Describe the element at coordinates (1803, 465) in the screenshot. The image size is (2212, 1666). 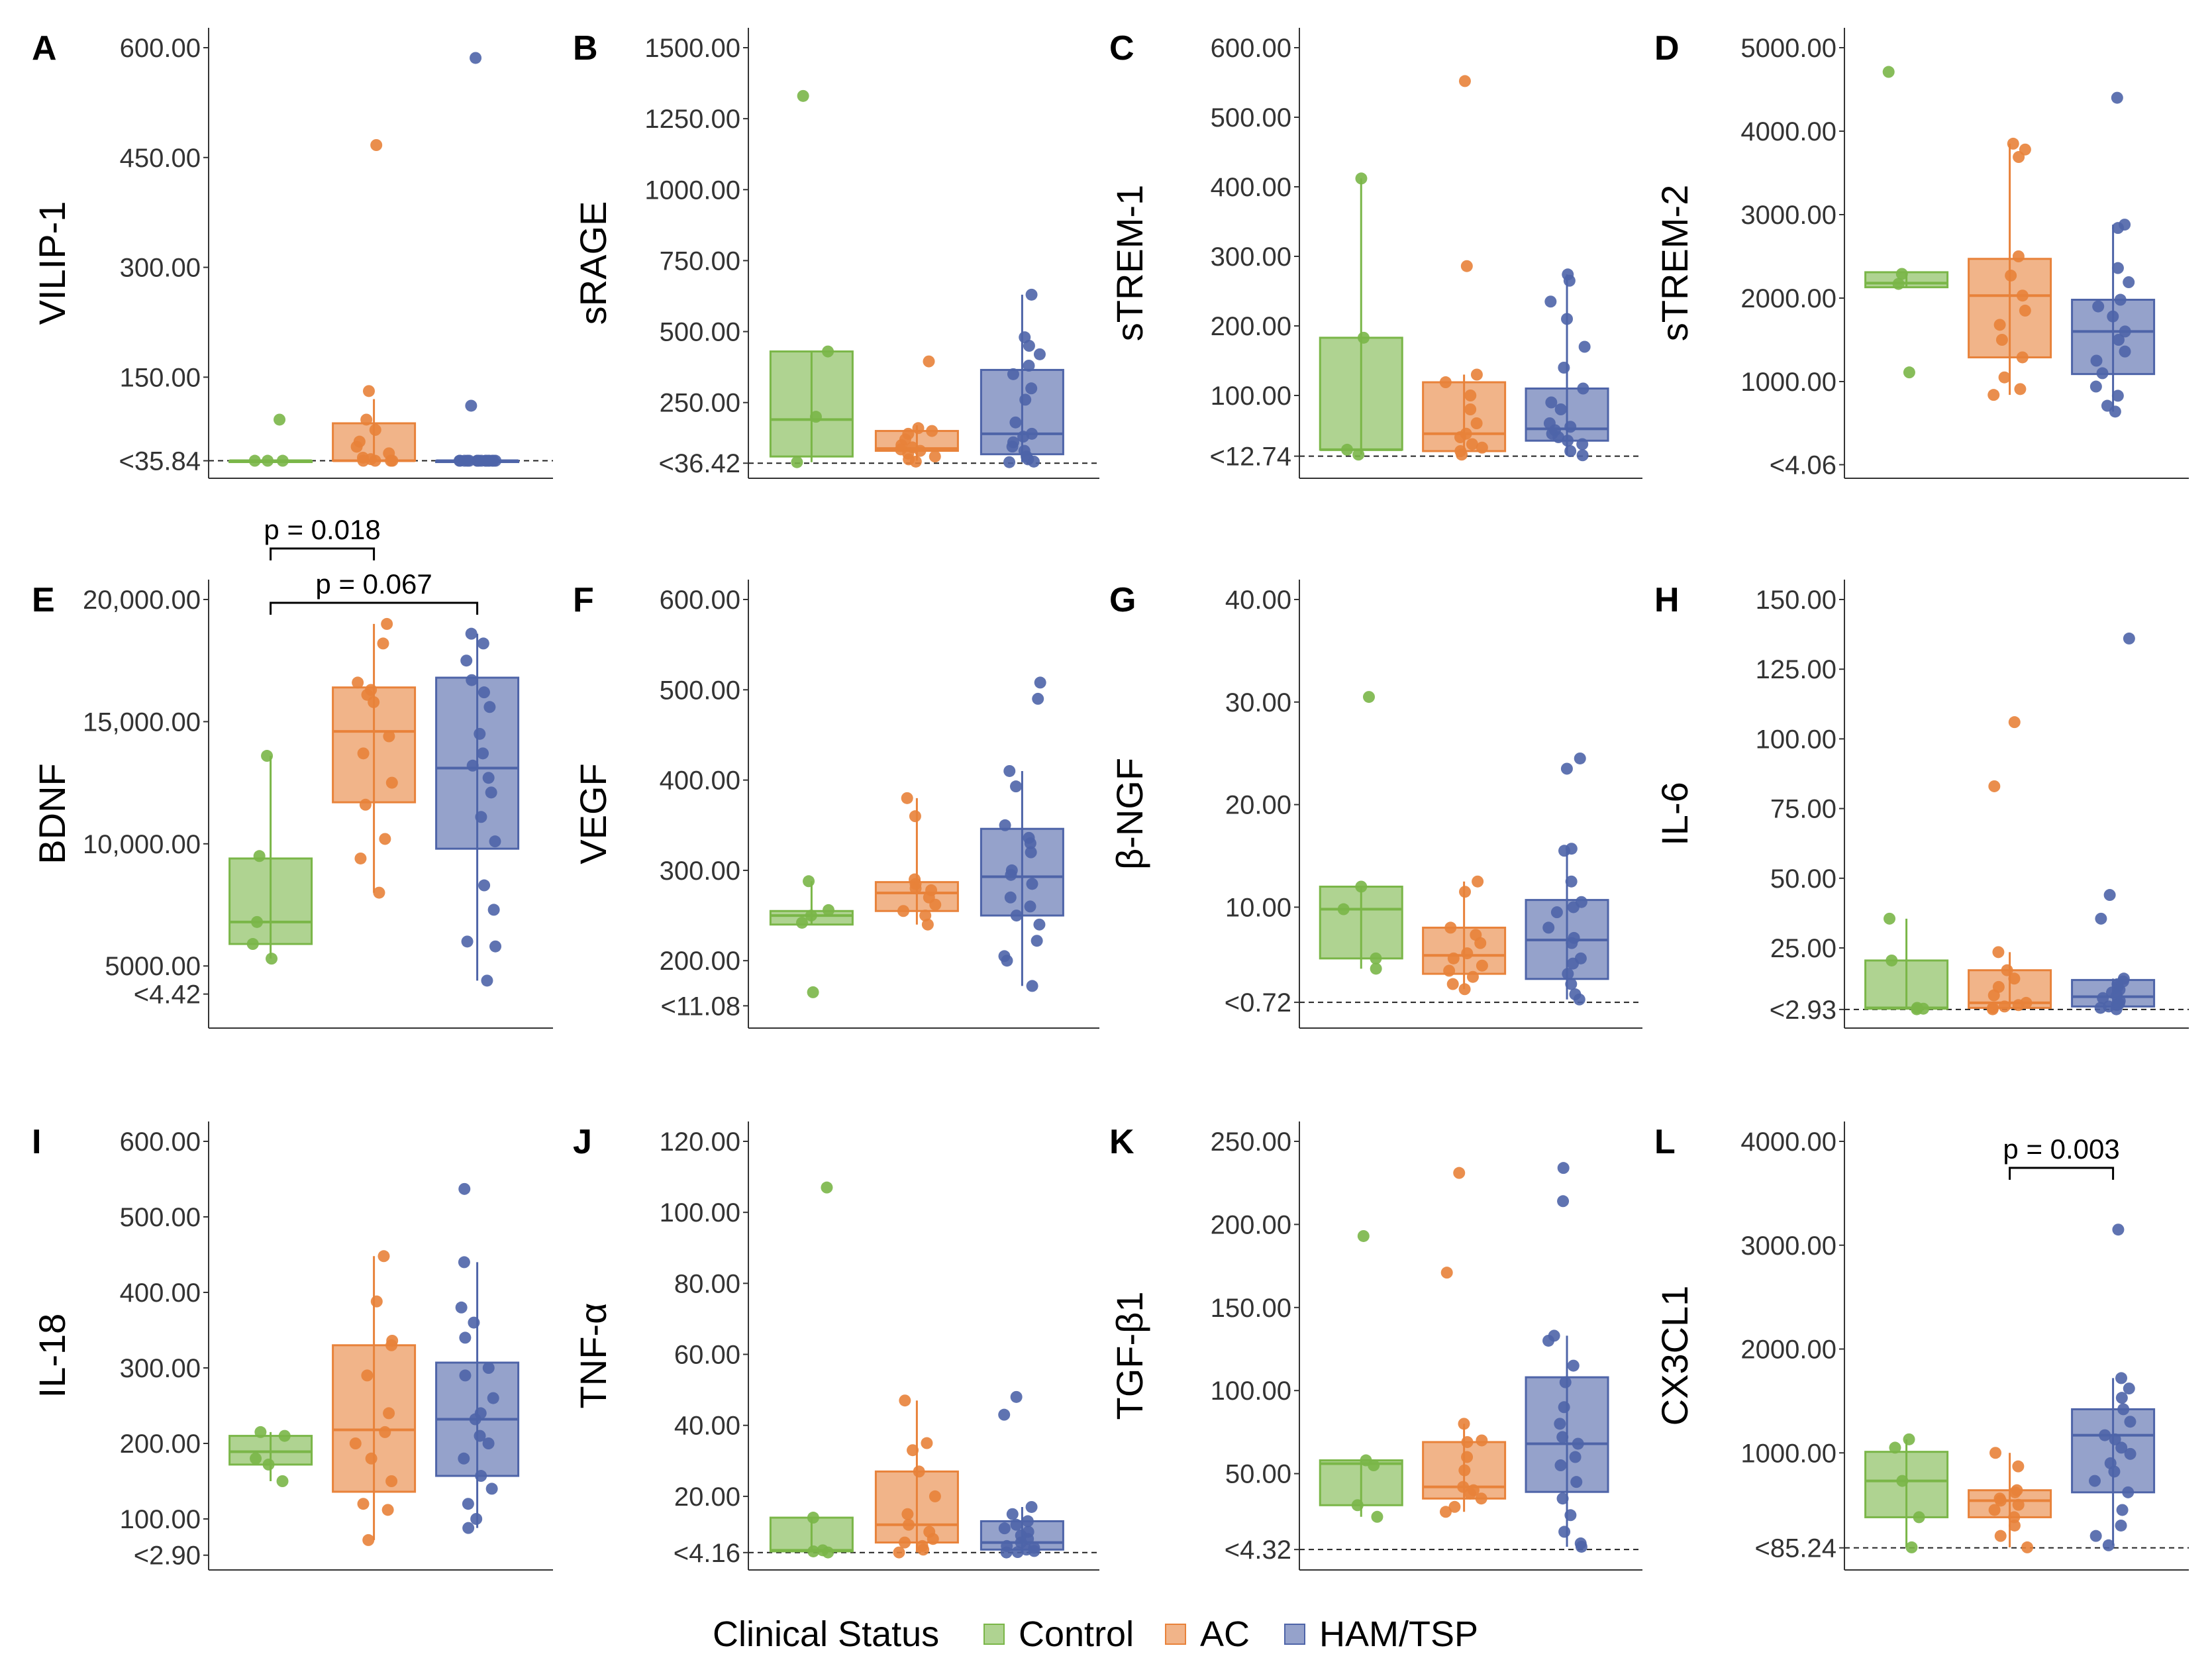
I see `y-tick-label: <4.06` at that location.